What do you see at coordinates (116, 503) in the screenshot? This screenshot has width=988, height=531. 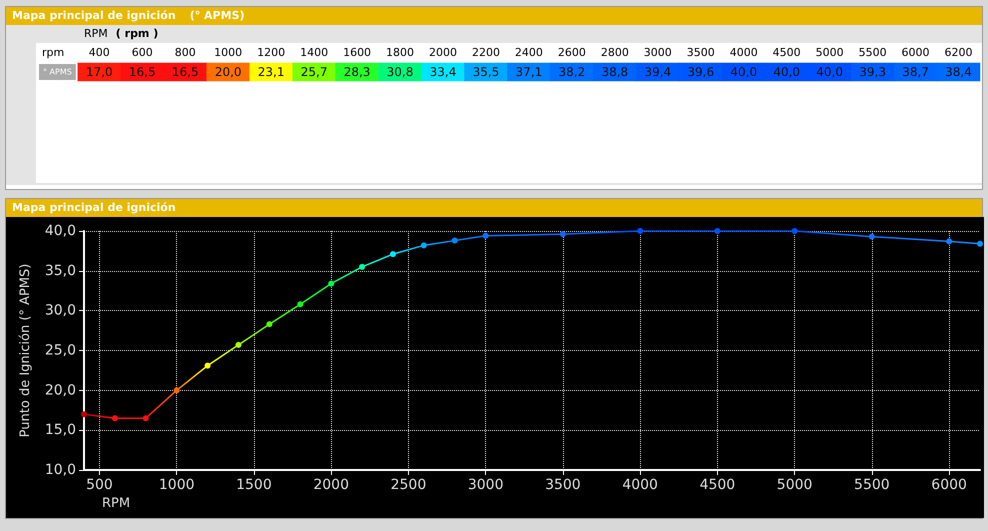 I see `x-axis-title: RPM` at bounding box center [116, 503].